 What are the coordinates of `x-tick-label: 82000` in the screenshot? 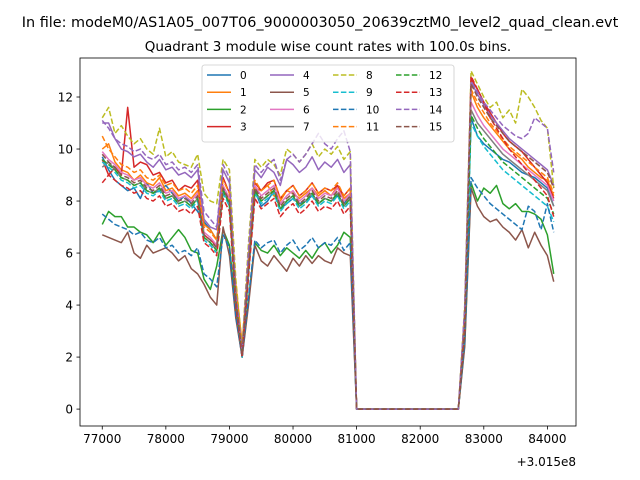 It's located at (420, 439).